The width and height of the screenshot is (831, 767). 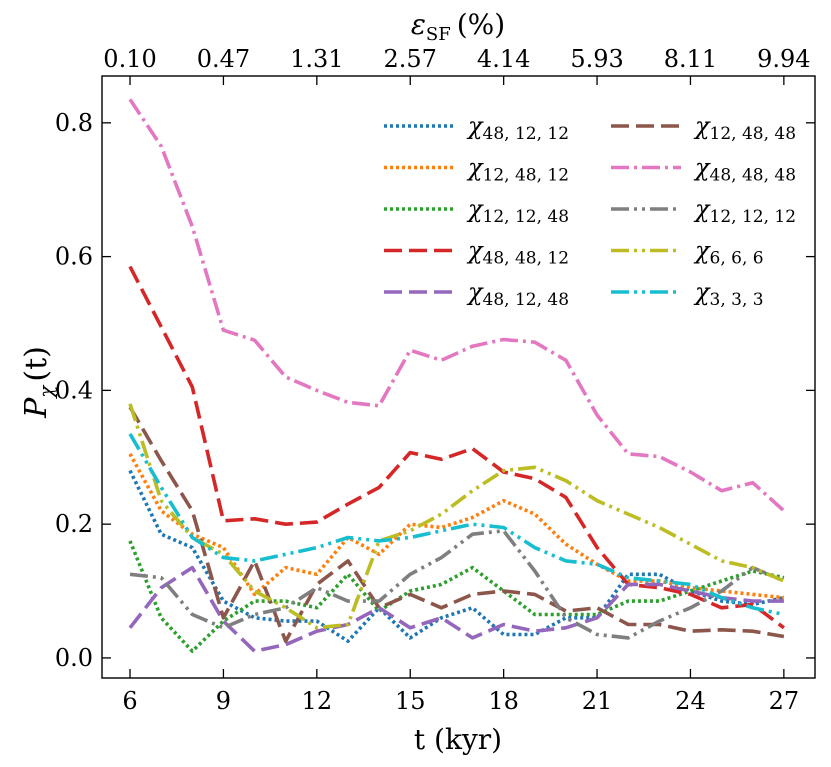 I want to click on top-tick-label: 0.47, so click(x=223, y=59).